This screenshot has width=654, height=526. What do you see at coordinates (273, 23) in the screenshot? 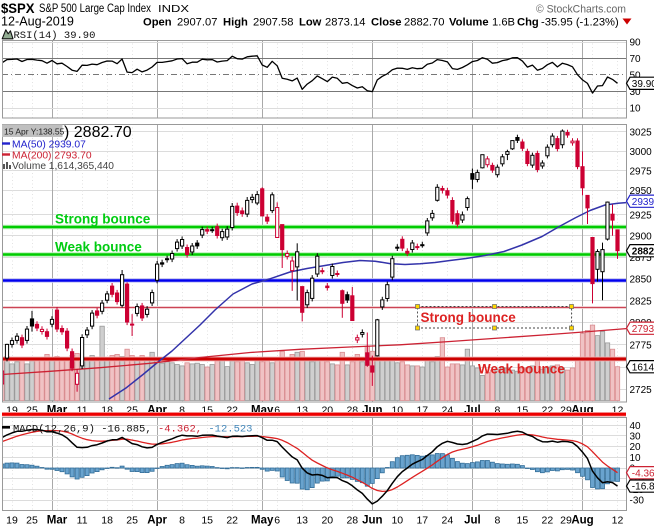
I see `svg-text: 2907.58` at bounding box center [273, 23].